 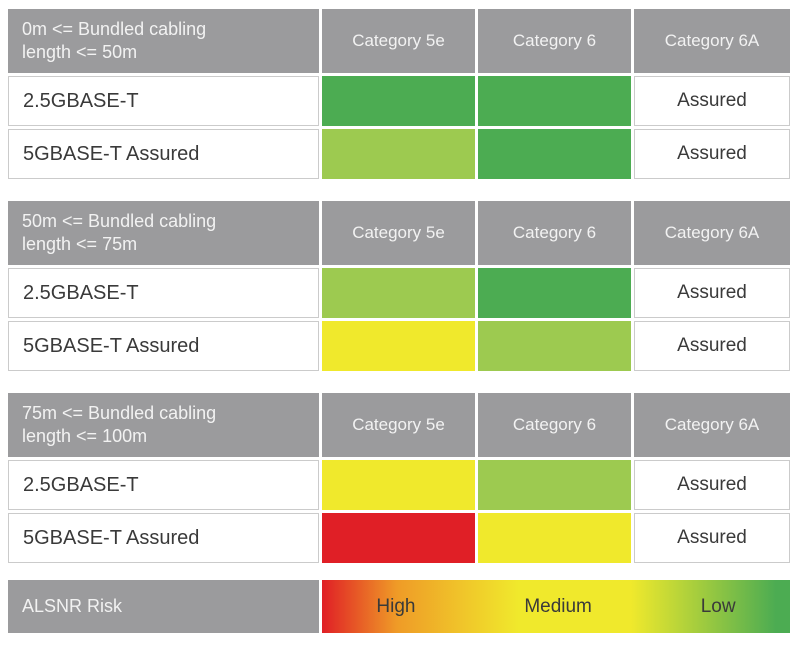 I want to click on table-title-text: 0m <= Bundled cabling length <= 50m, so click(x=114, y=40).